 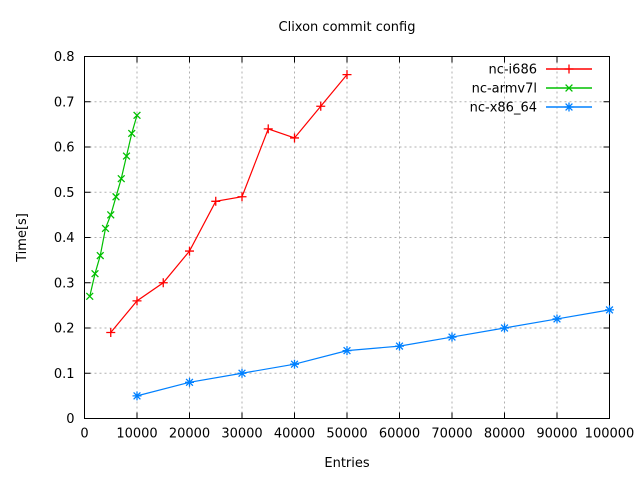 I want to click on series-nc-x86_64-line, so click(x=373, y=353).